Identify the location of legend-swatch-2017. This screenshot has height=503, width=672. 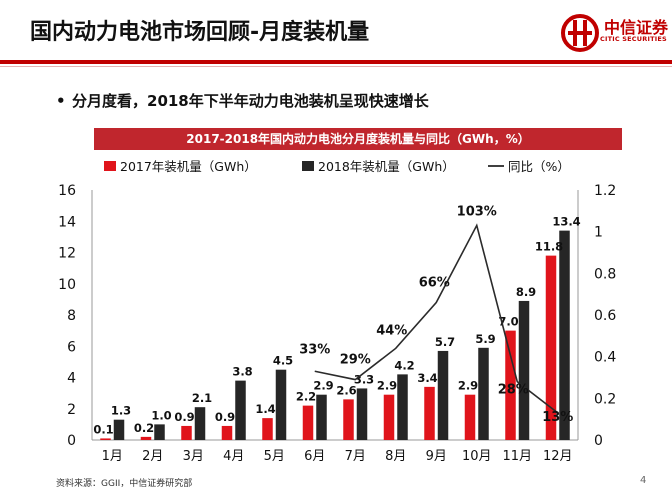
(110, 166).